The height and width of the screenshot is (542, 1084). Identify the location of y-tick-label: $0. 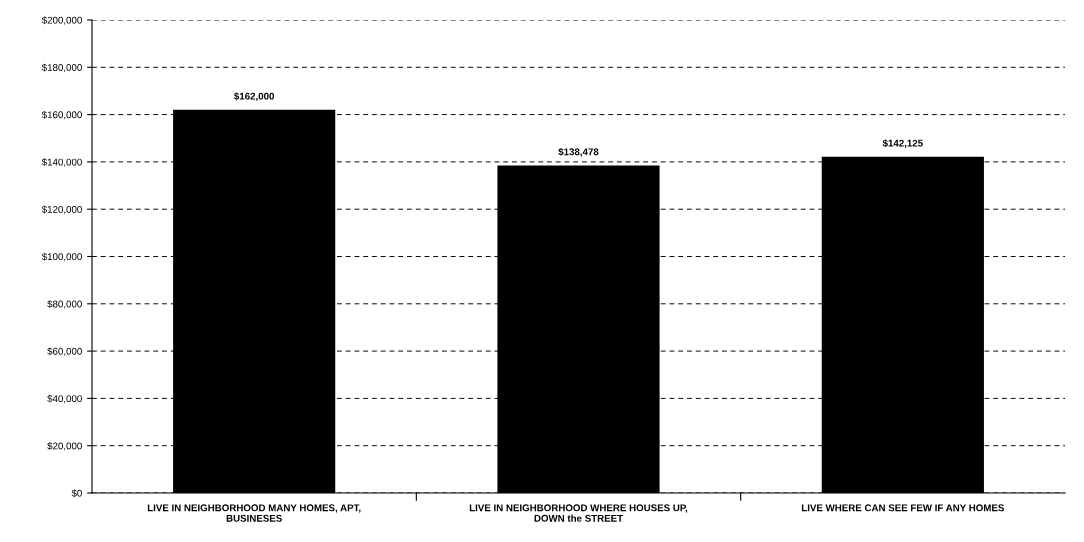
(76, 493).